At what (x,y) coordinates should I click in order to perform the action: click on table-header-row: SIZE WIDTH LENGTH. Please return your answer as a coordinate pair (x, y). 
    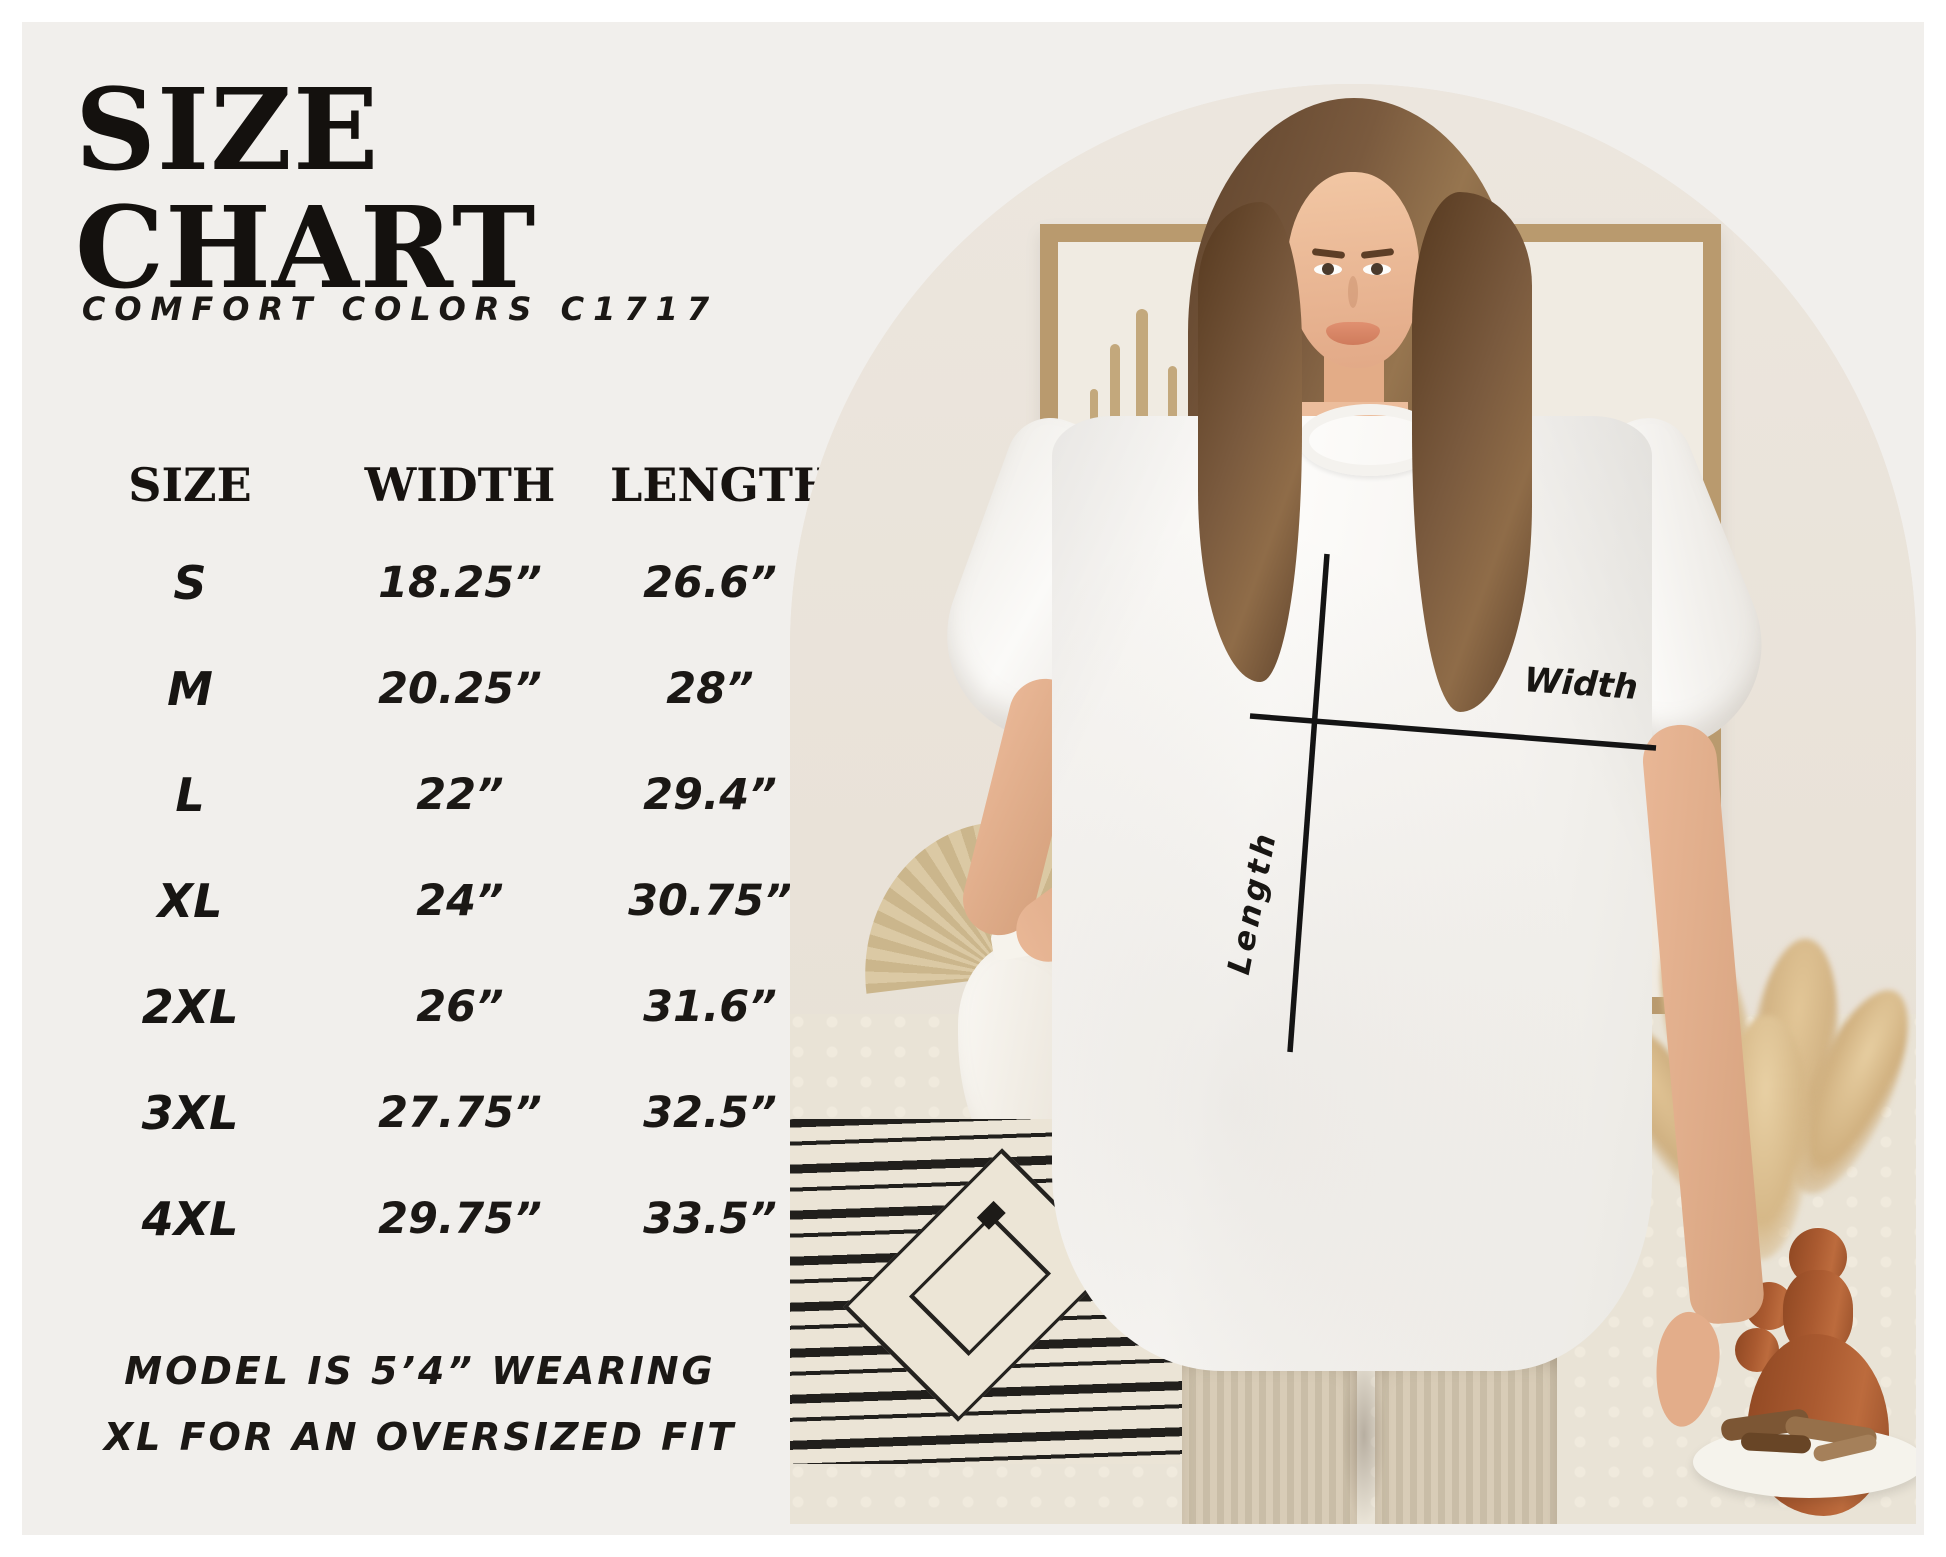
    Looking at the image, I should click on (453, 485).